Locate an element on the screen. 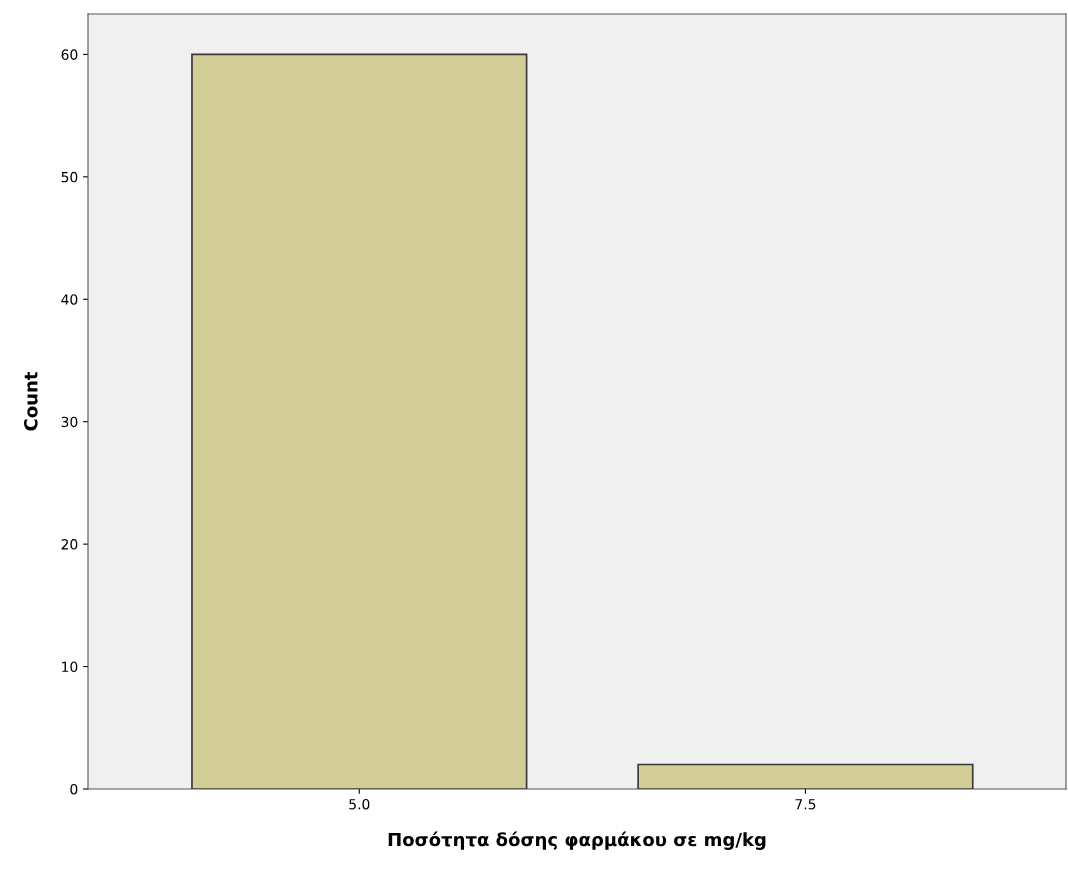  x-tick-label: 5.0 is located at coordinates (359, 804).